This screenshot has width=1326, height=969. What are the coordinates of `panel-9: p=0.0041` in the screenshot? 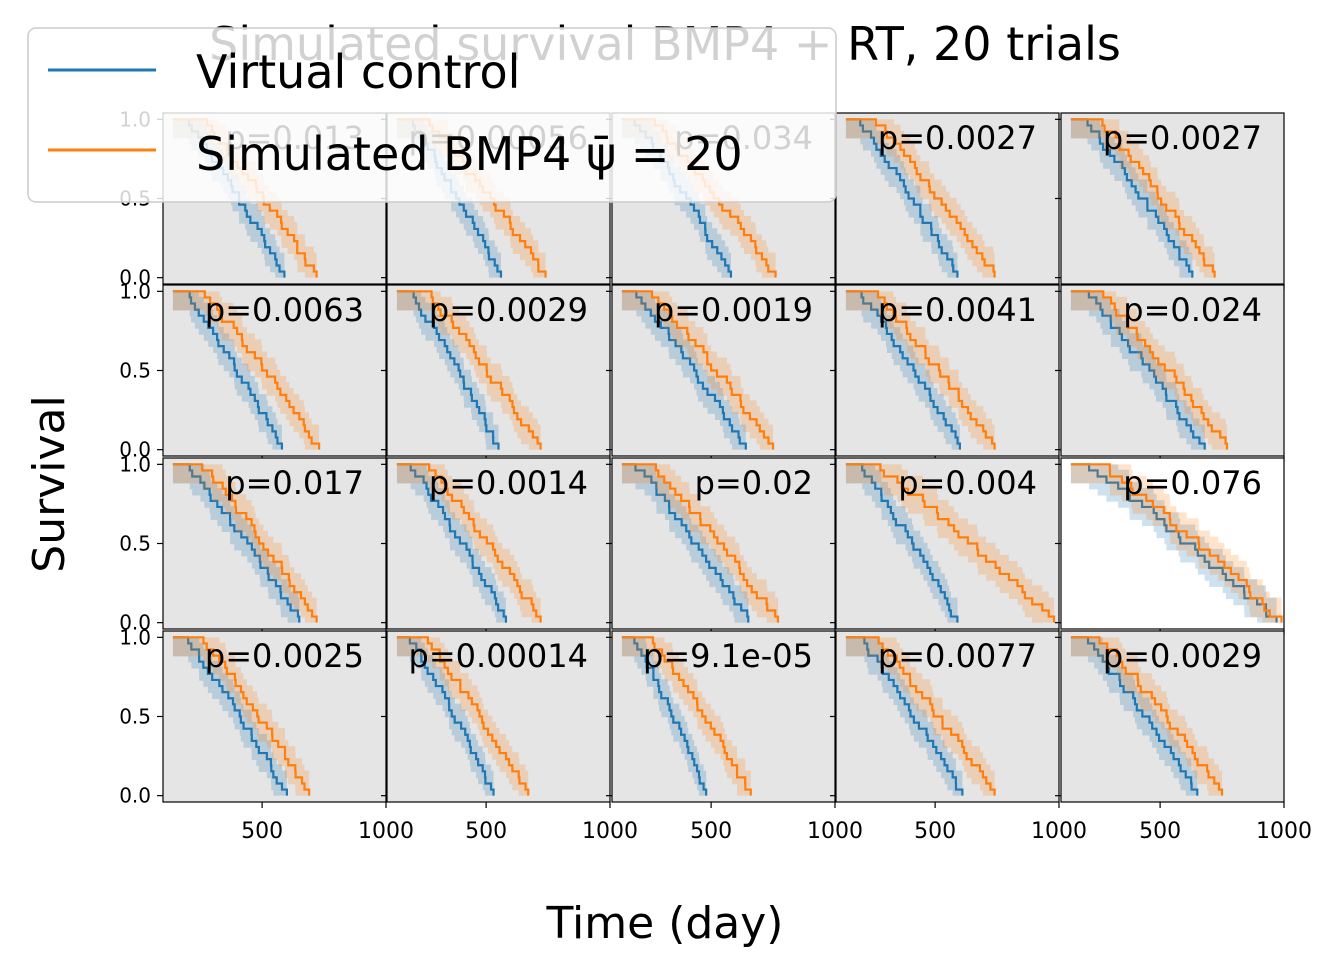 It's located at (945, 373).